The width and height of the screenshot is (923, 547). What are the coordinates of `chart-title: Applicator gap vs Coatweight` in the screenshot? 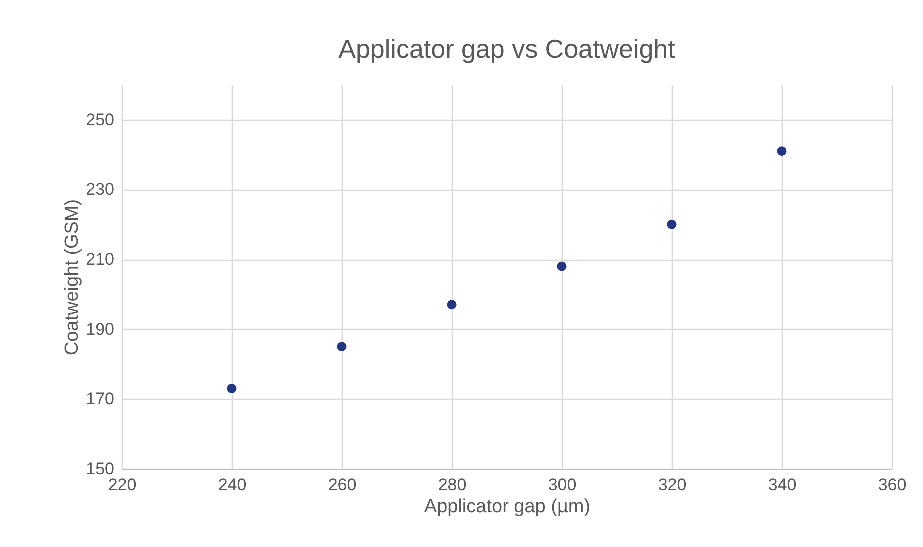 It's located at (507, 49).